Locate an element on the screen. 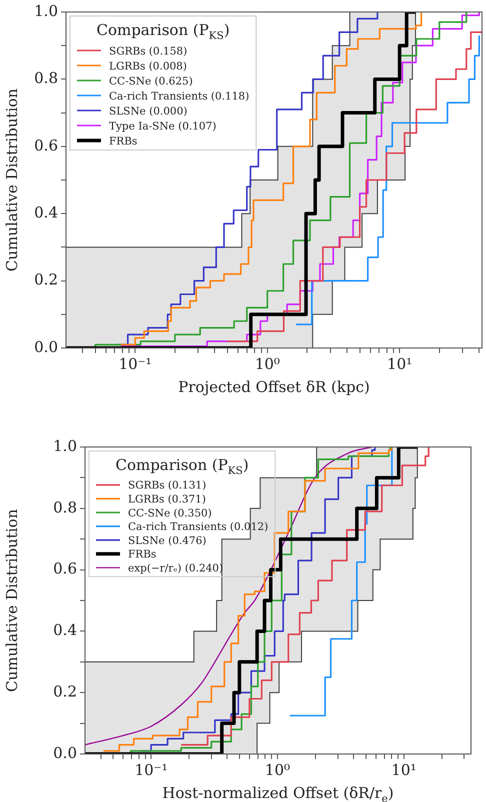 This screenshot has width=486, height=802. legend-label: Type Ia-SNe (0.107) is located at coordinates (162, 126).